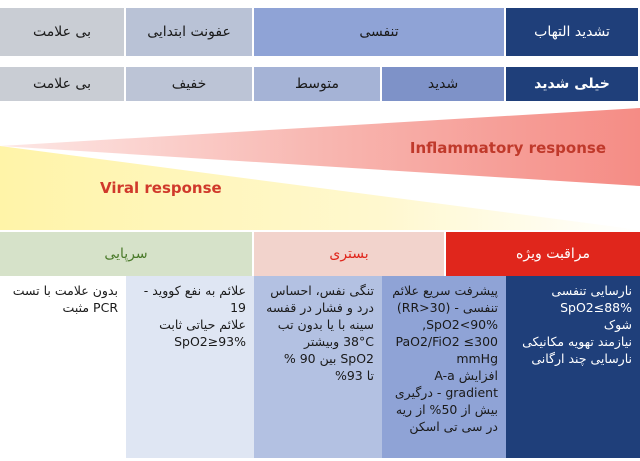 The image size is (640, 461). Describe the element at coordinates (453, 426) in the screenshot. I see `detail-line: در سی تی اسکن` at that location.